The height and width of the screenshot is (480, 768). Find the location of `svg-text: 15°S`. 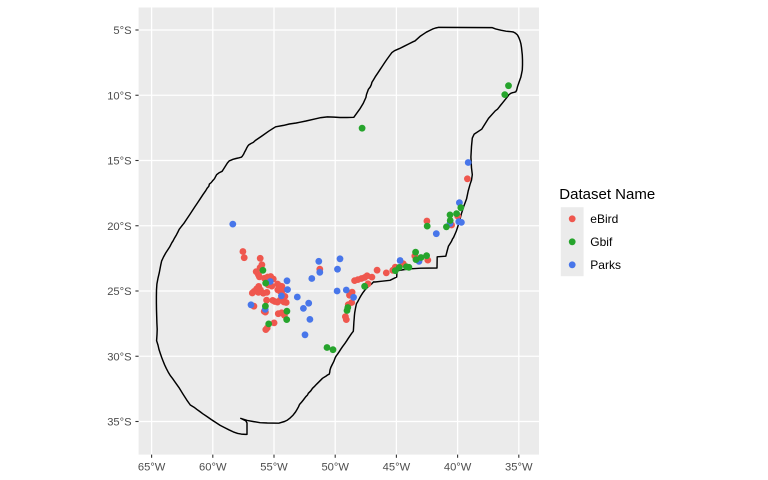

svg-text: 15°S is located at coordinates (119, 162).